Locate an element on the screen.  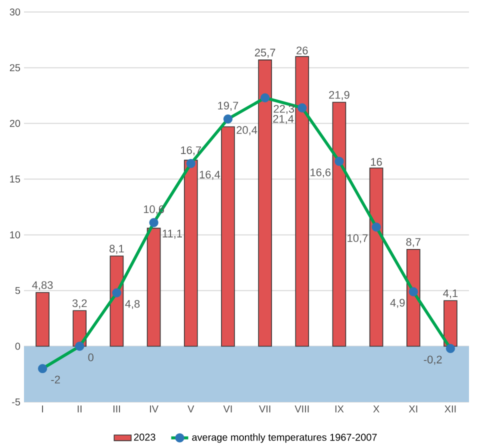
data-label: 25,7 is located at coordinates (265, 53).